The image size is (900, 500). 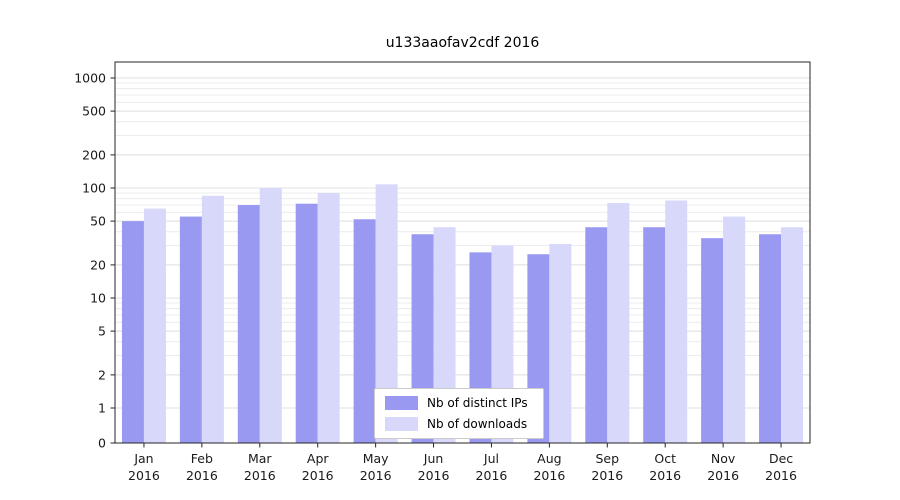 What do you see at coordinates (98, 264) in the screenshot?
I see `y-tick-label: 20` at bounding box center [98, 264].